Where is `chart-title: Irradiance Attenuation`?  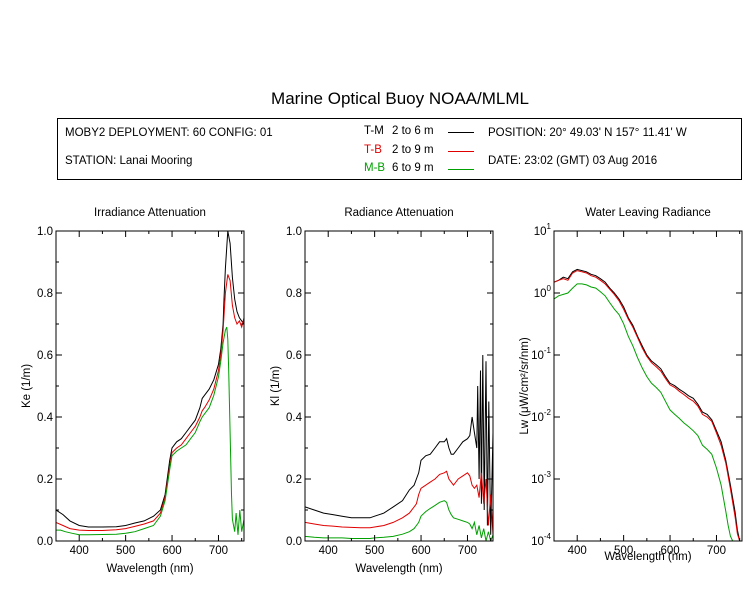 chart-title: Irradiance Attenuation is located at coordinates (150, 213).